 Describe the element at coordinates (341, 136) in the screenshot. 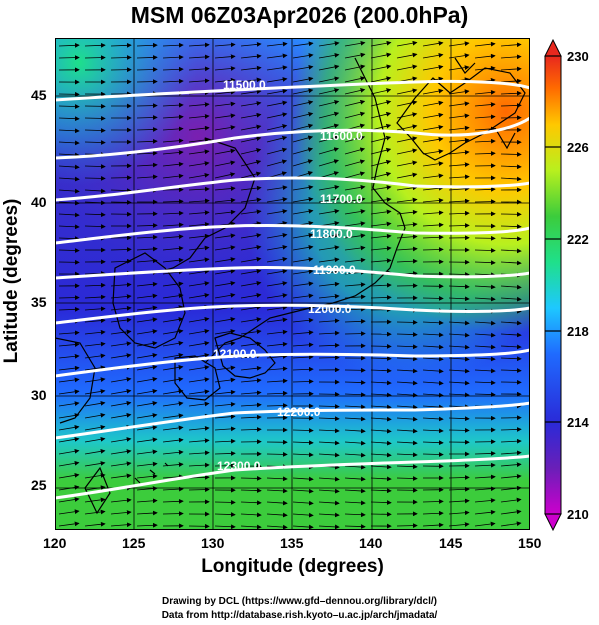

I see `contour-label: 11600.0` at that location.